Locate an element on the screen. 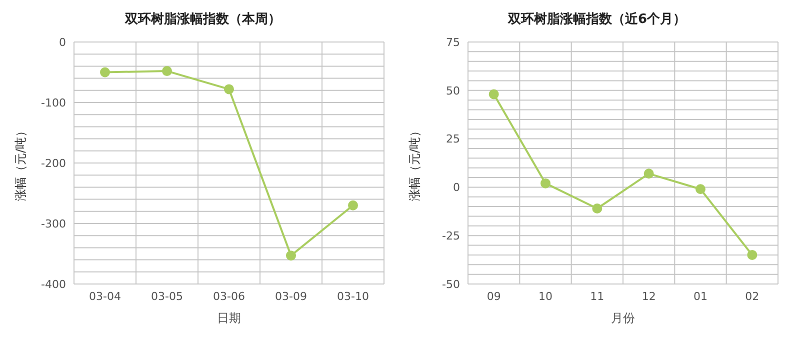  x-tick-label: 09 is located at coordinates (493, 296).